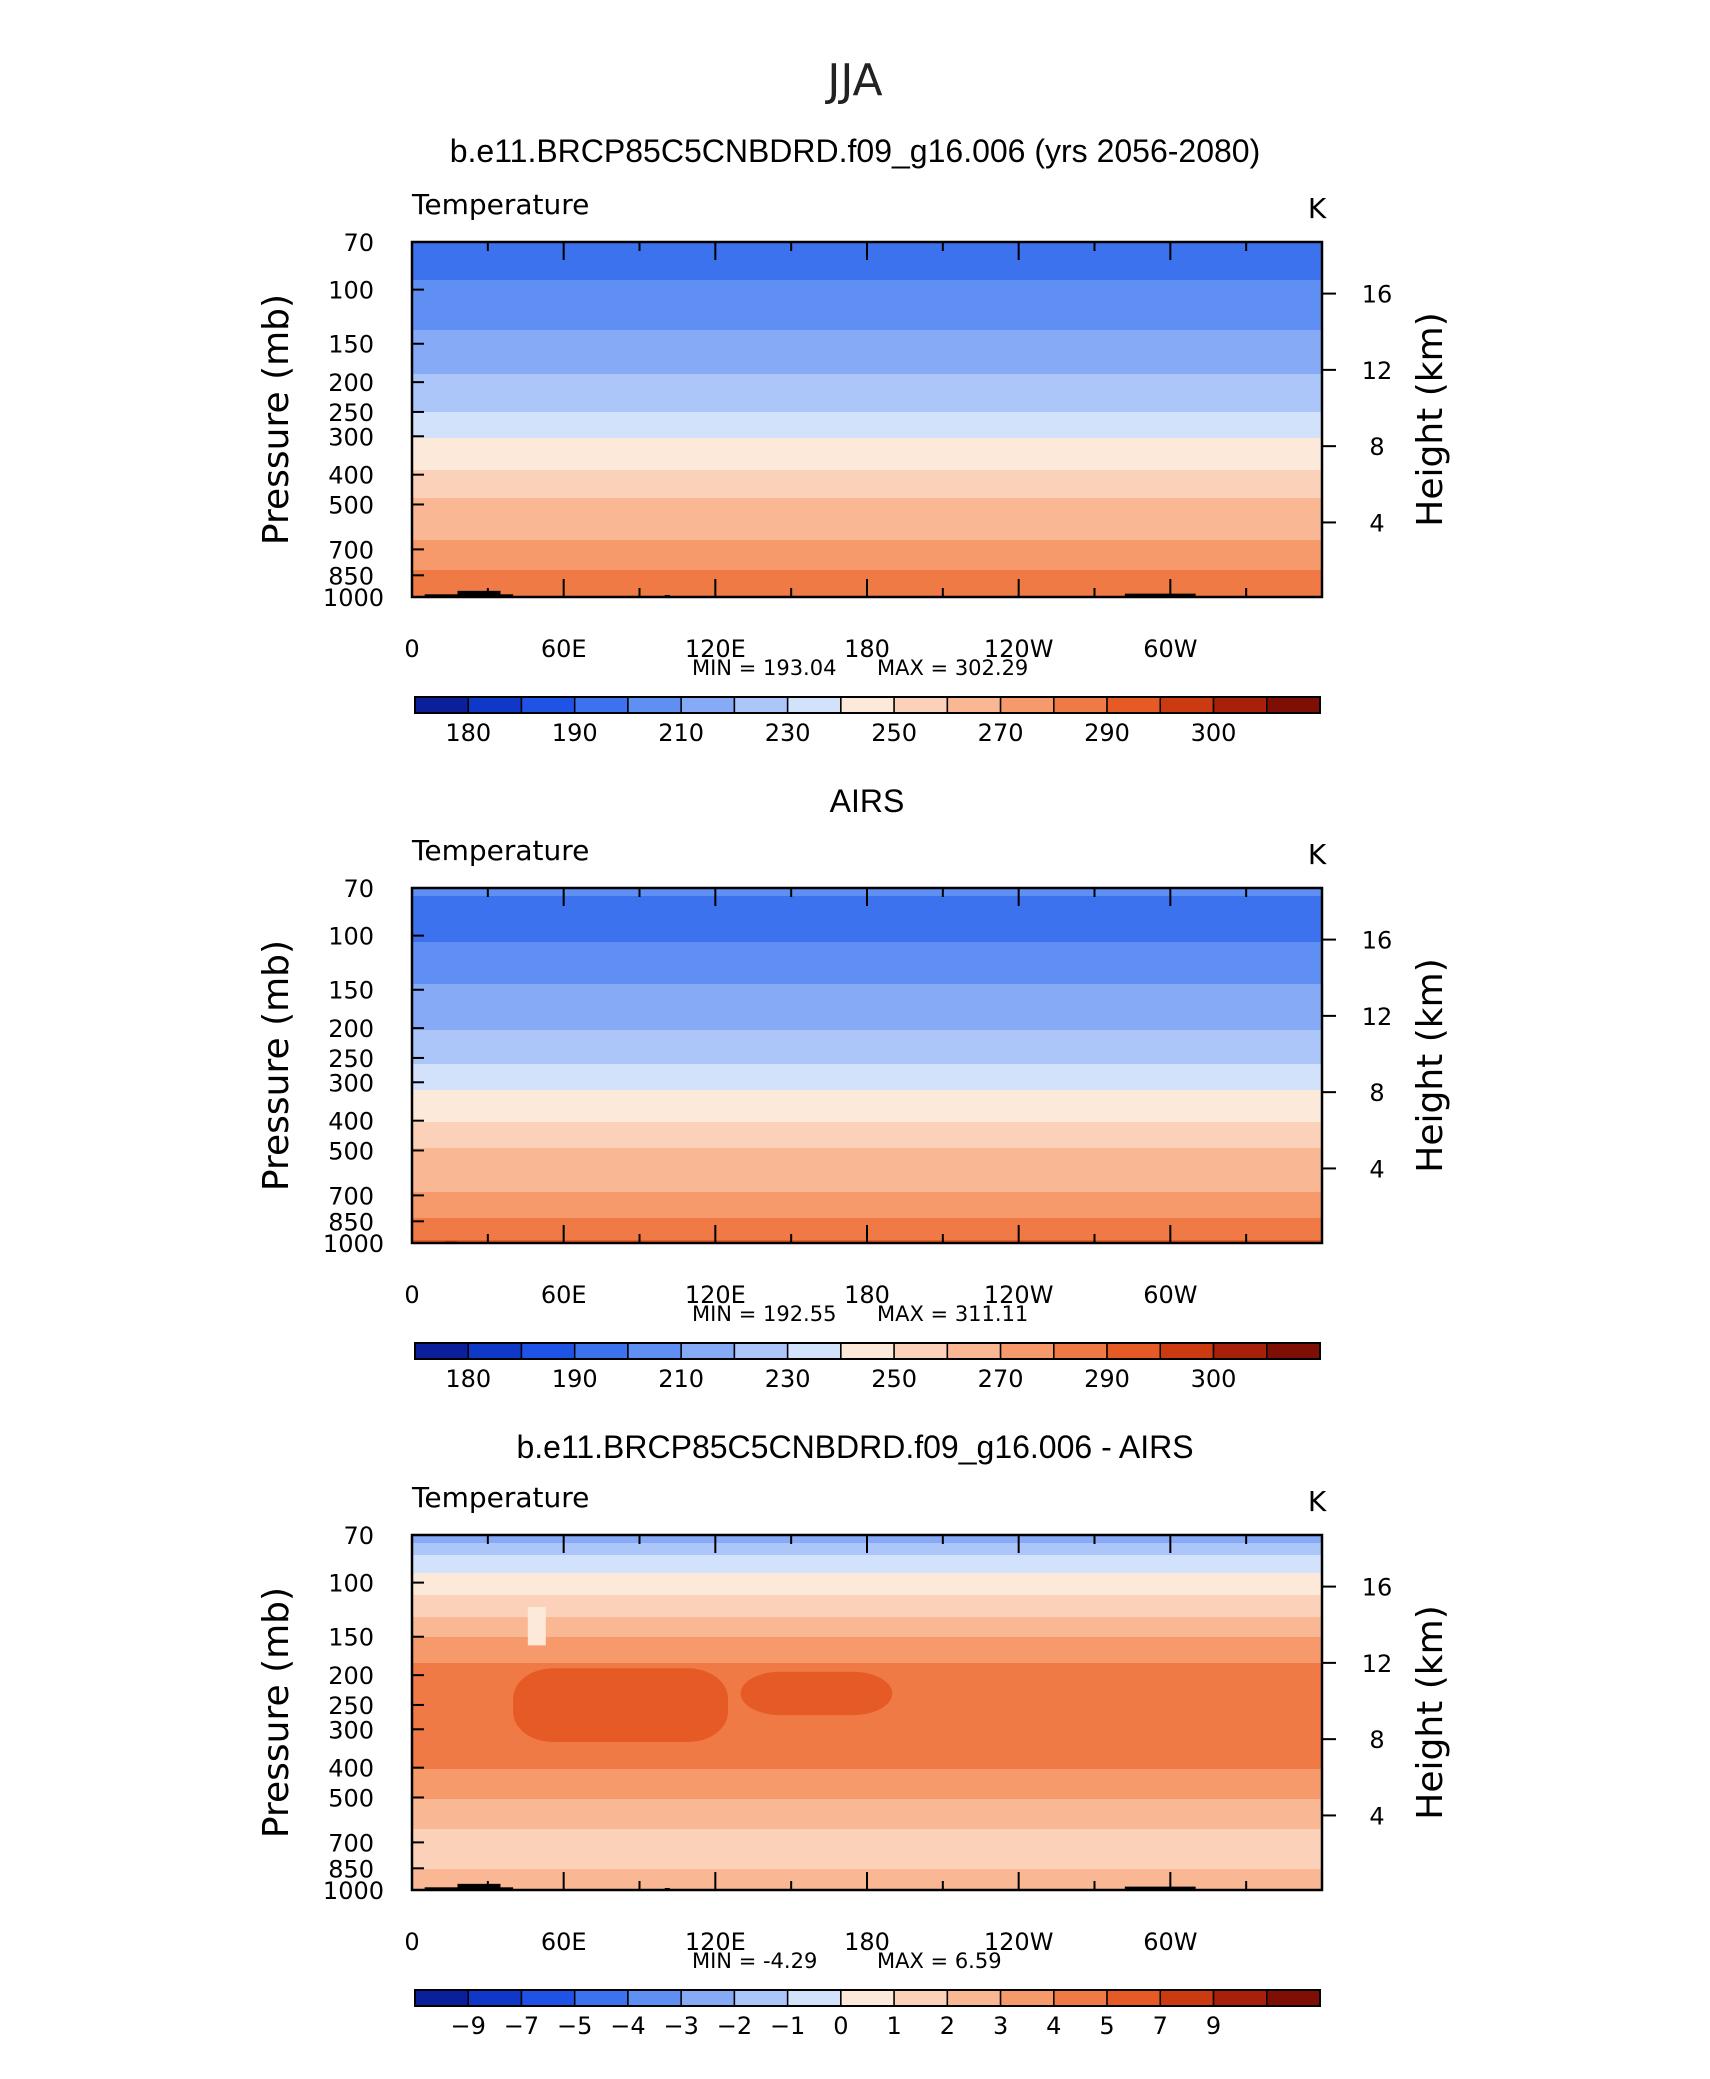 The image size is (1710, 2079). Describe the element at coordinates (536, 1626) in the screenshot. I see `cool-wedge` at that location.